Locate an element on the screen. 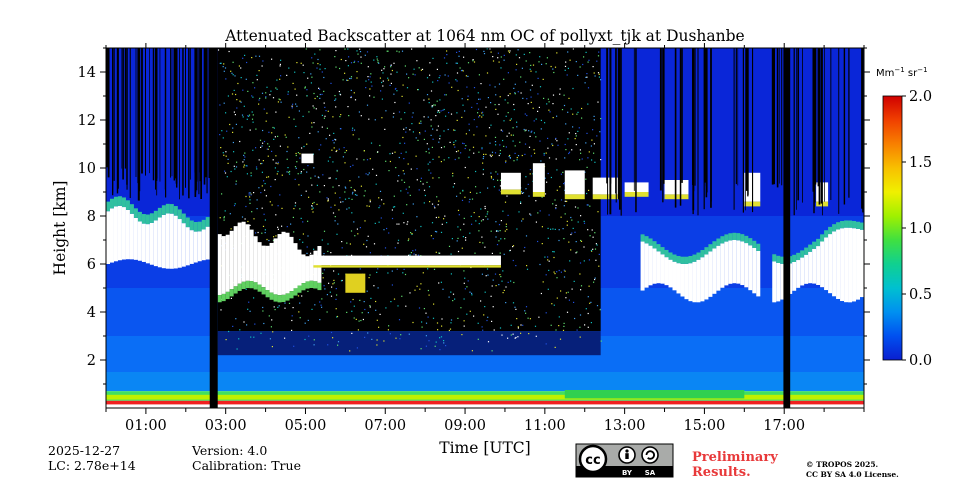 Image resolution: width=960 pixels, height=480 pixels. colorbar-unit: Mm−1 sr−1 is located at coordinates (902, 72).